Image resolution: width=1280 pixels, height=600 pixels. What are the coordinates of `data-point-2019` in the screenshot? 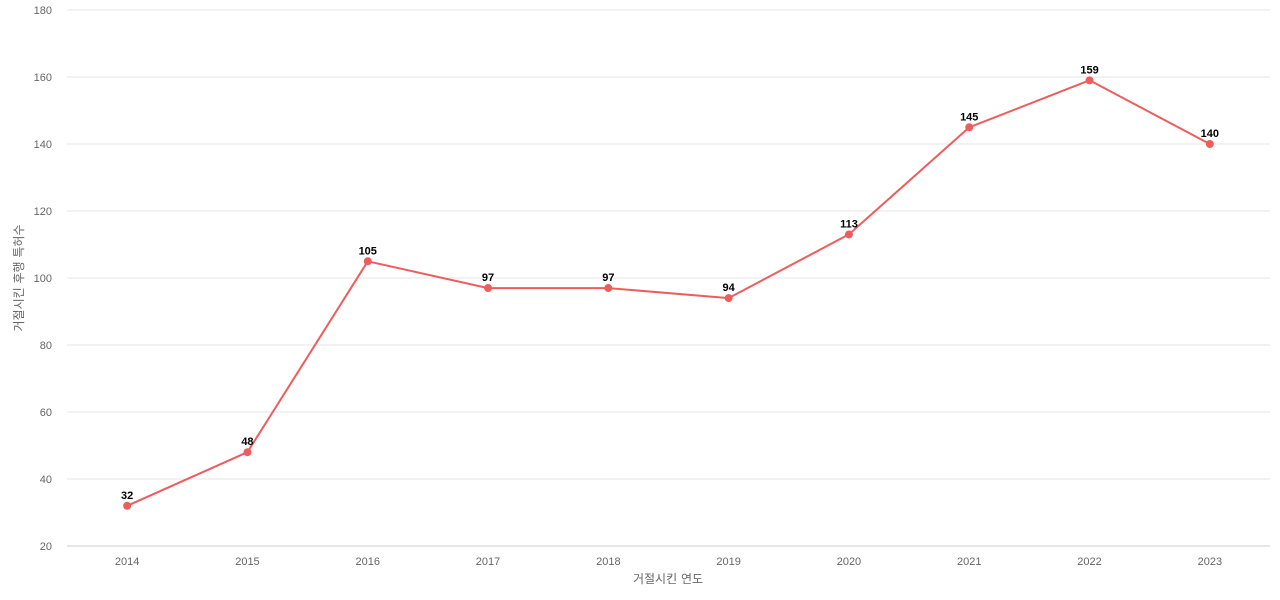 It's located at (728, 298).